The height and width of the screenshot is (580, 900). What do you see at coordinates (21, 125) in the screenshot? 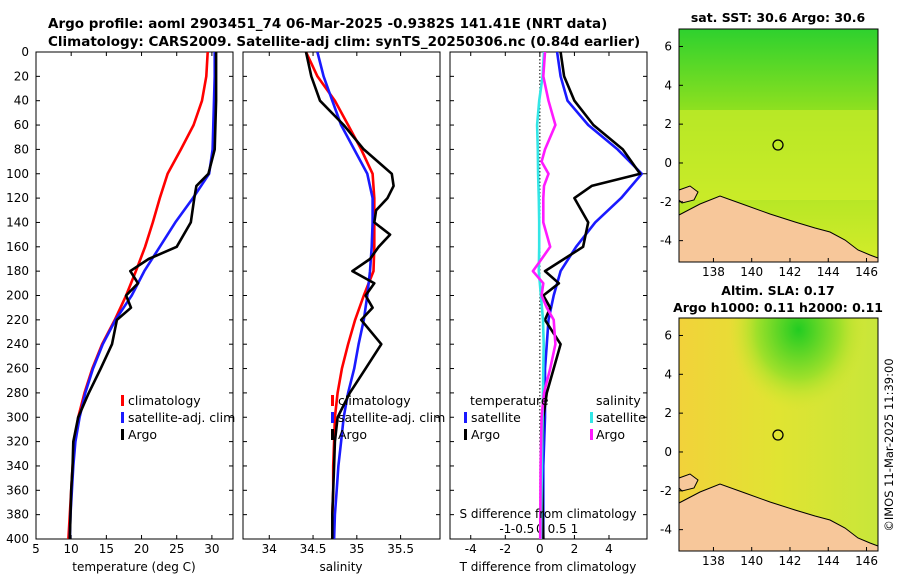
I see `depth-tick-label: 60` at bounding box center [21, 125].